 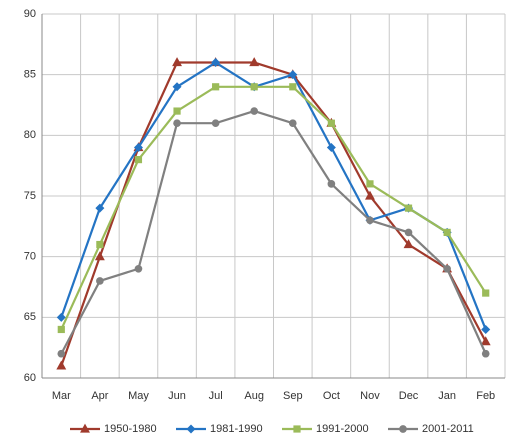 I want to click on x-tick-label: Jun, so click(x=177, y=396).